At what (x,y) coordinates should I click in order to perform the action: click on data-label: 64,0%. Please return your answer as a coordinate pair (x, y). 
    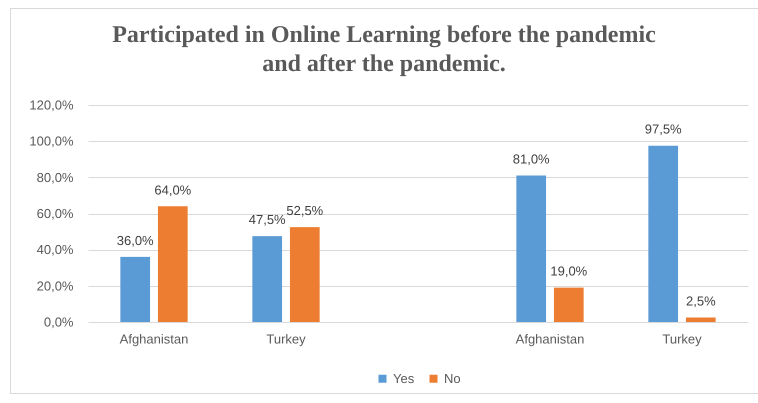
    Looking at the image, I should click on (173, 190).